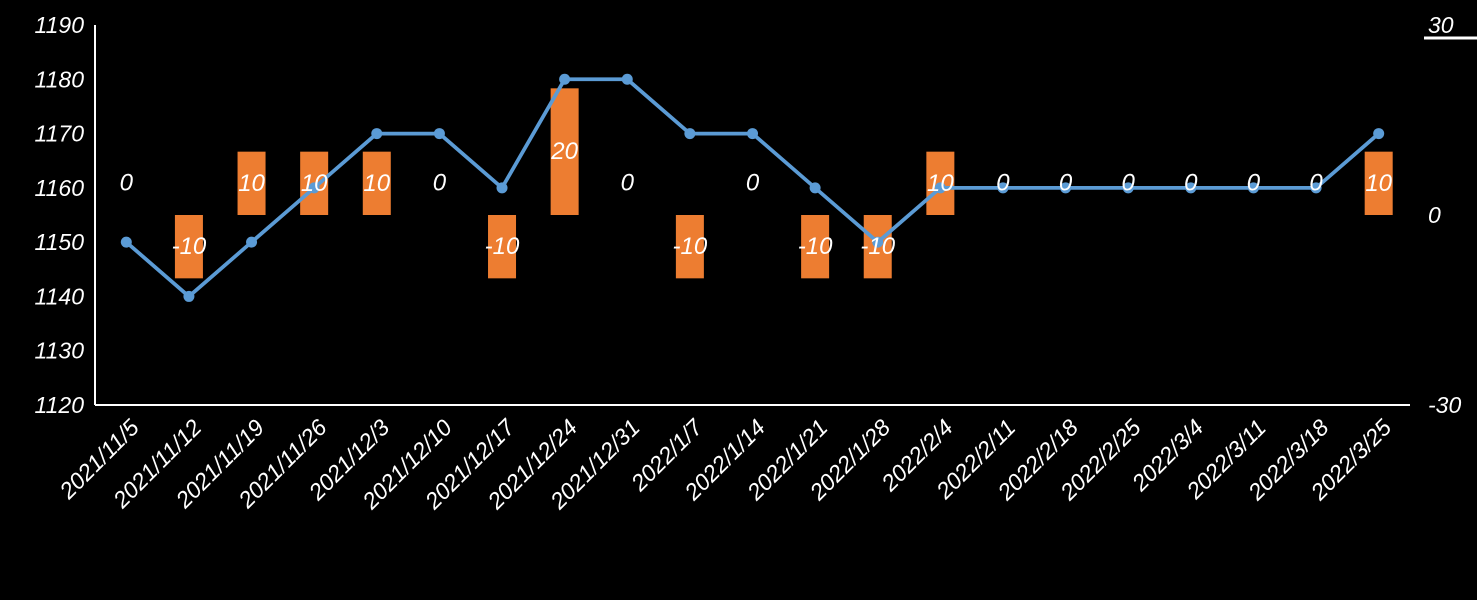 The image size is (1477, 600). I want to click on left-axis-tick-label: 1180, so click(60, 79).